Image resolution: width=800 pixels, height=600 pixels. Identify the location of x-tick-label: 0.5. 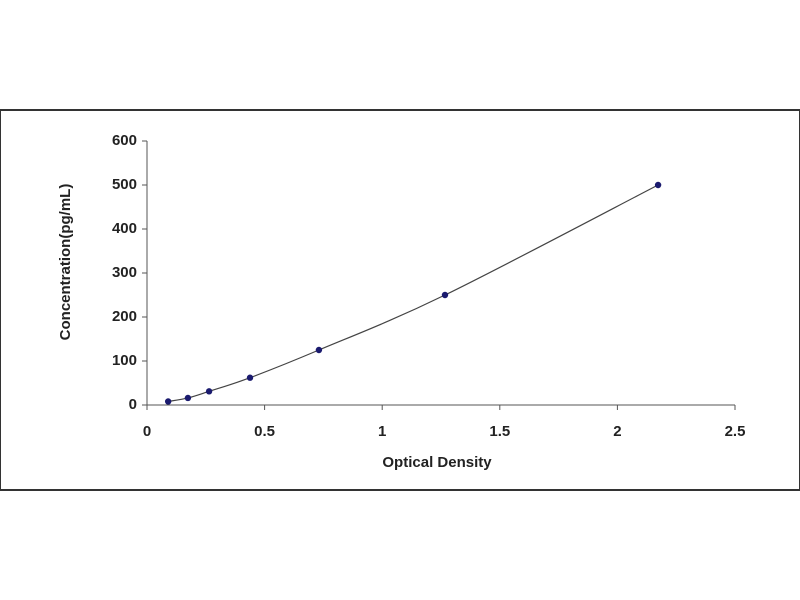
(264, 431).